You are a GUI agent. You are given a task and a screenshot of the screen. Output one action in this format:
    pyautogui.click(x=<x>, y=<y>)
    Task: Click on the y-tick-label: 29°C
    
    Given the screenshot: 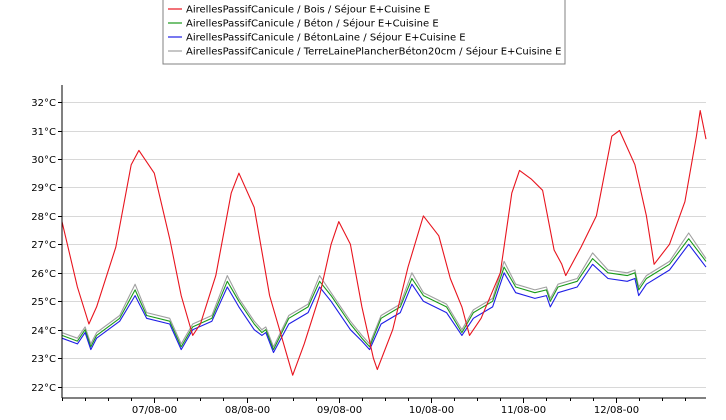 What is the action you would take?
    pyautogui.click(x=43, y=188)
    